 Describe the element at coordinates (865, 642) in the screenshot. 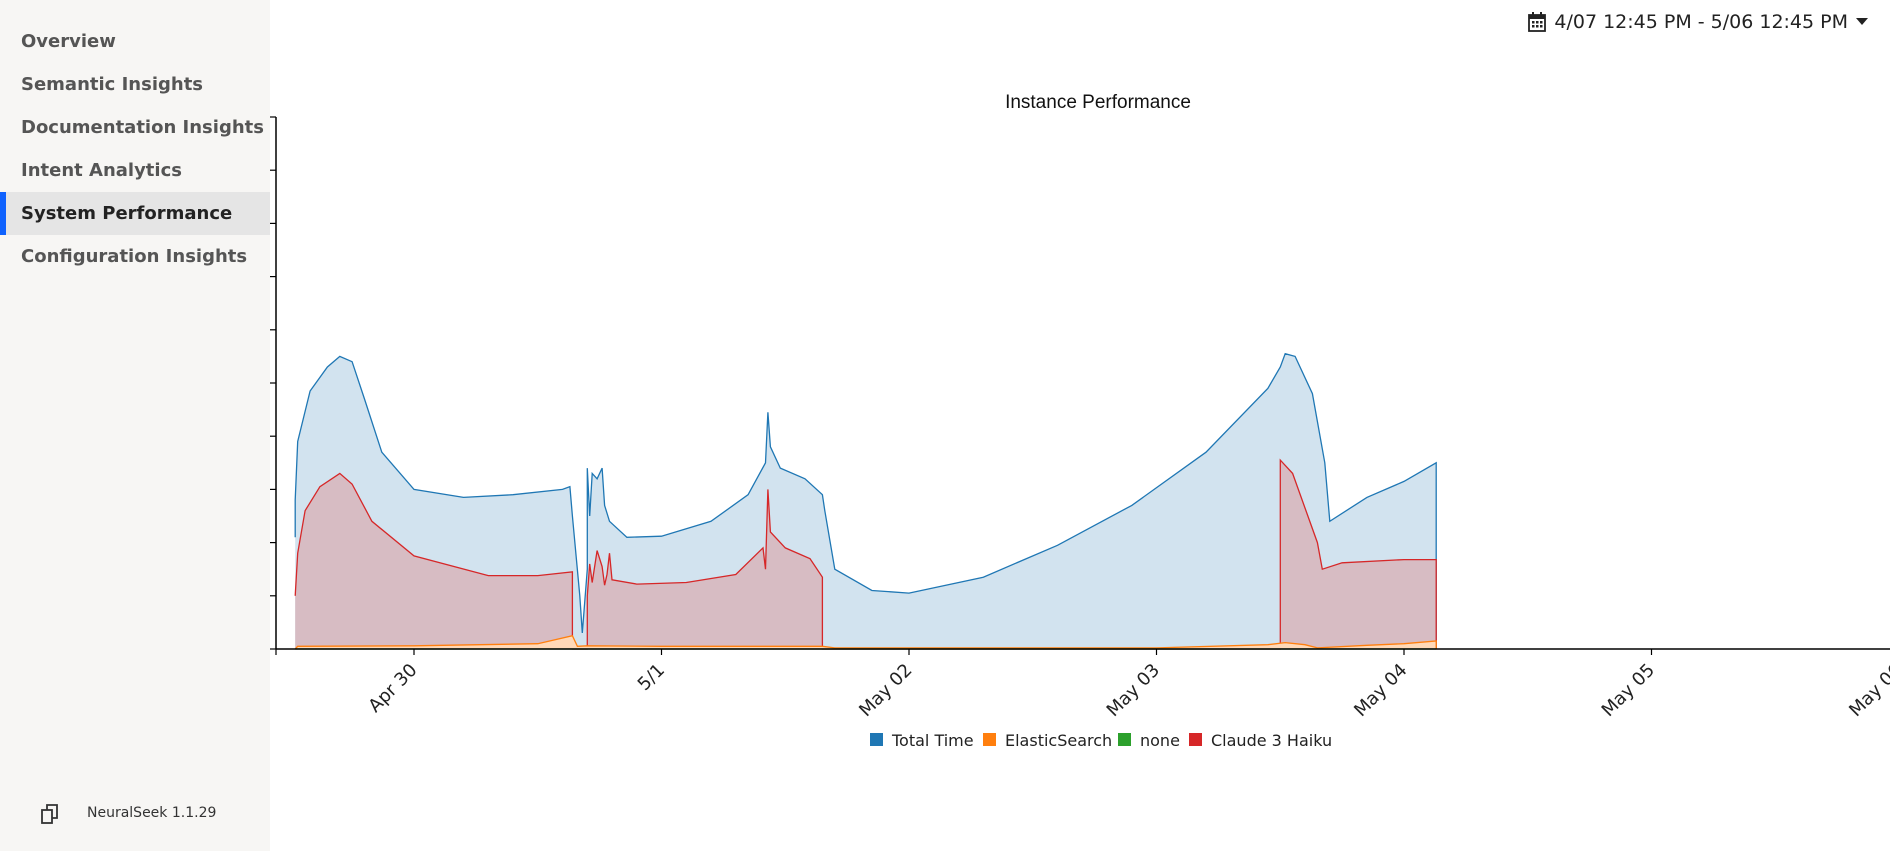

I see `series-line-elasticsearch` at that location.